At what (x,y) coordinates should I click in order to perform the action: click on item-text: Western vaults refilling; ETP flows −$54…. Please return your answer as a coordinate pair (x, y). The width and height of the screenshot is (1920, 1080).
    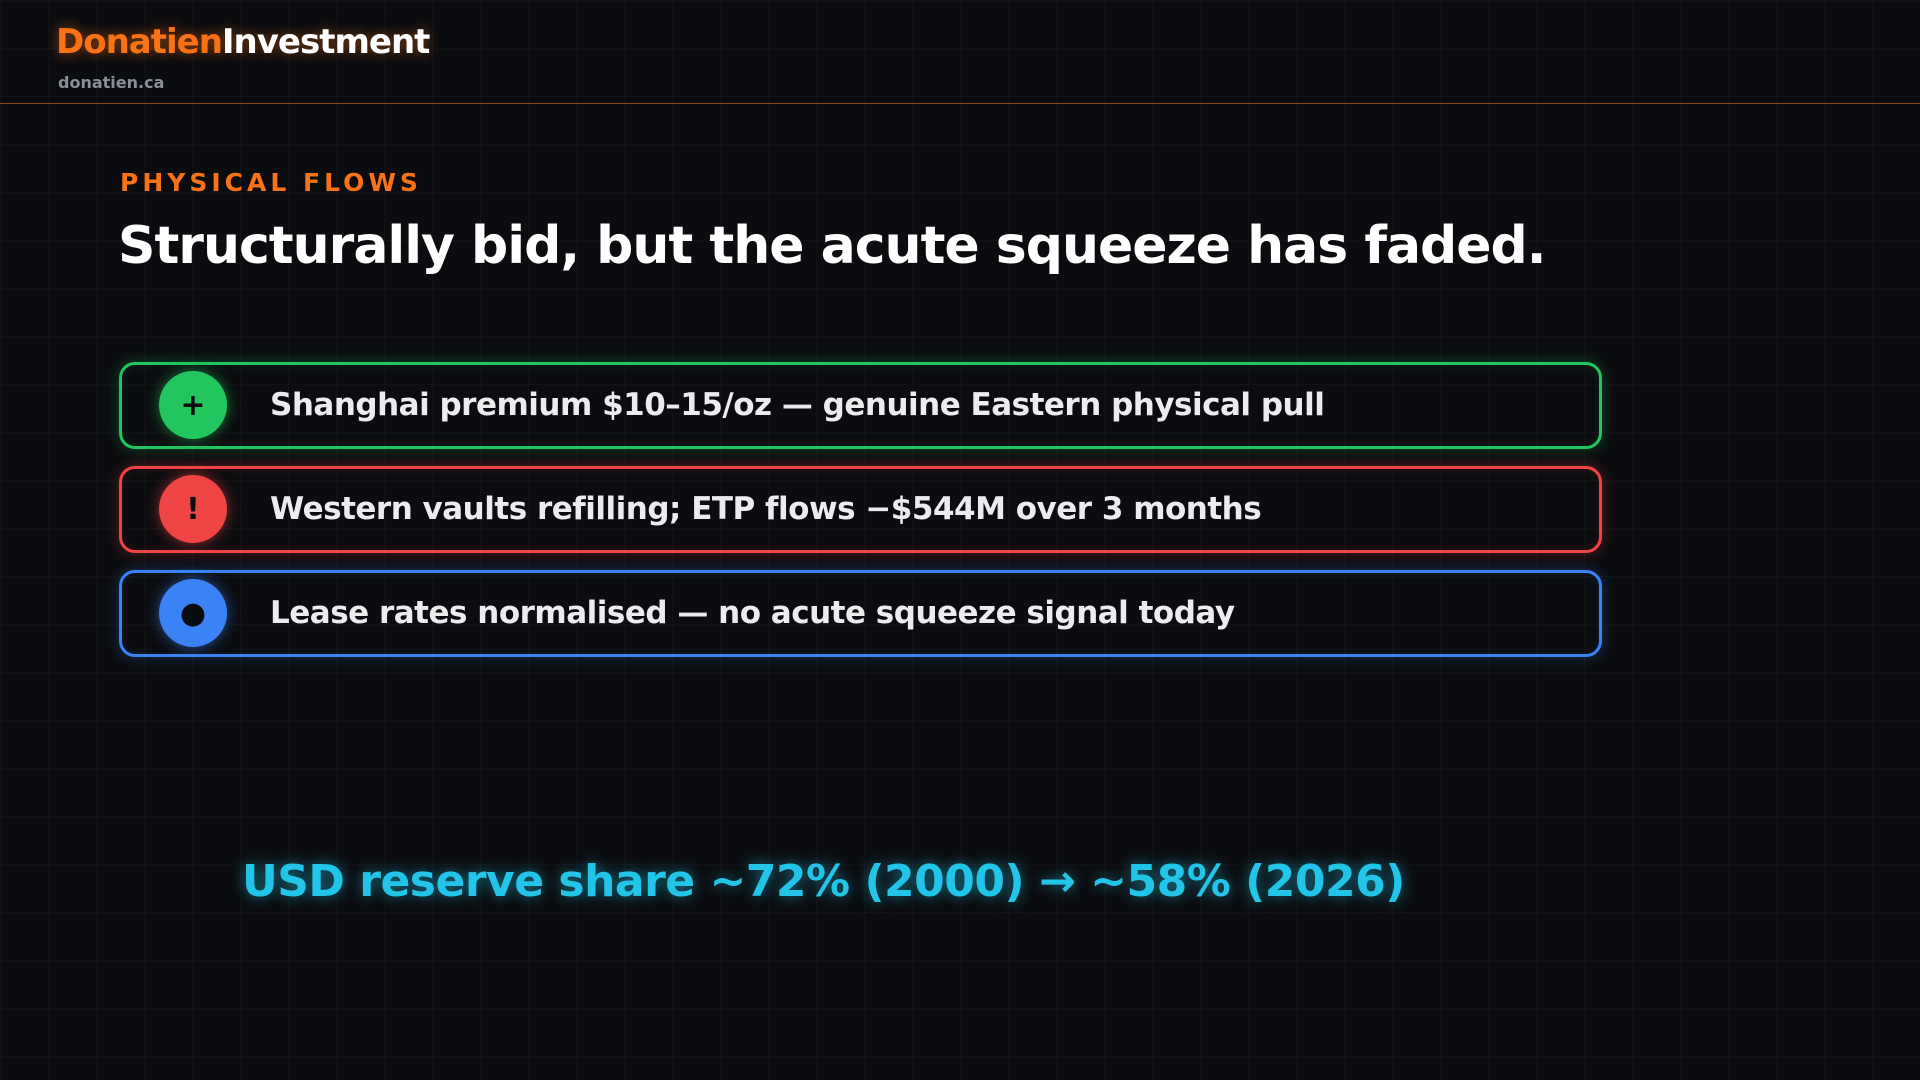
    Looking at the image, I should click on (766, 509).